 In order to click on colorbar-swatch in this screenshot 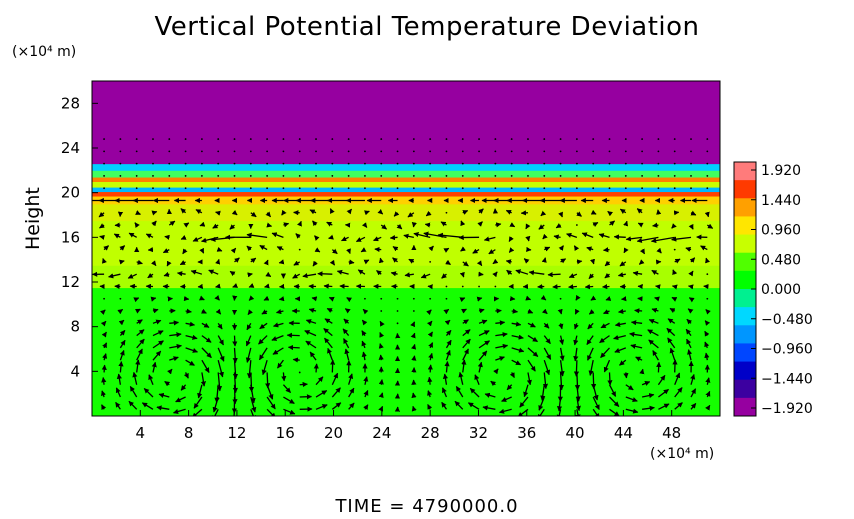, I will do `click(745, 334)`.